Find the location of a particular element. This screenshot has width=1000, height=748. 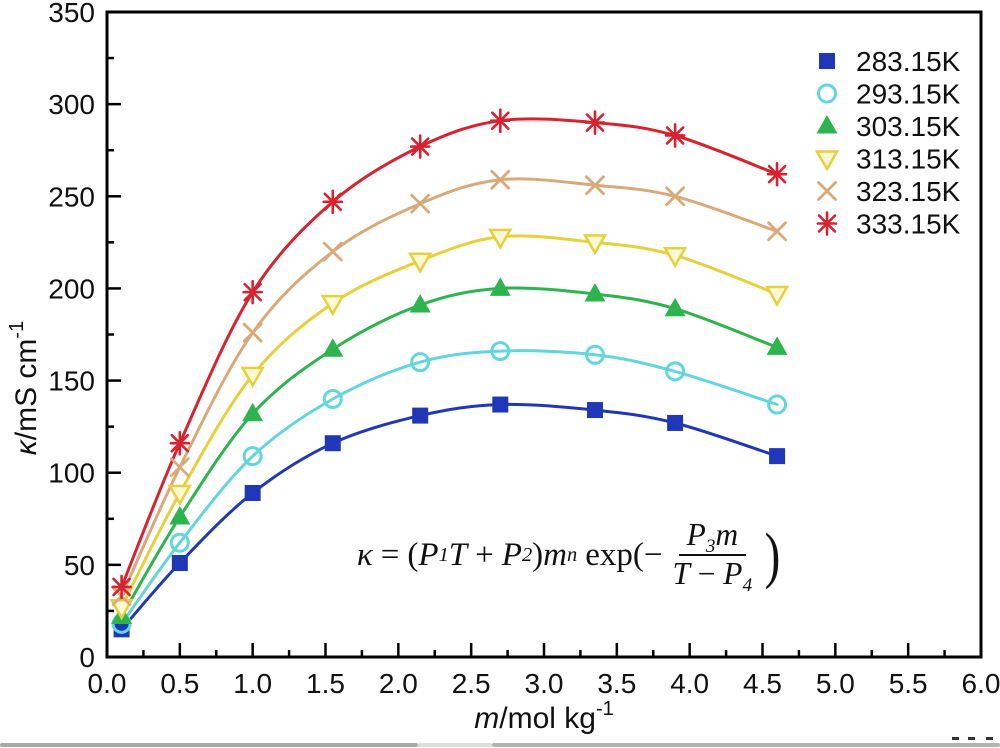

x-tick-label: 0.5 is located at coordinates (179, 683).